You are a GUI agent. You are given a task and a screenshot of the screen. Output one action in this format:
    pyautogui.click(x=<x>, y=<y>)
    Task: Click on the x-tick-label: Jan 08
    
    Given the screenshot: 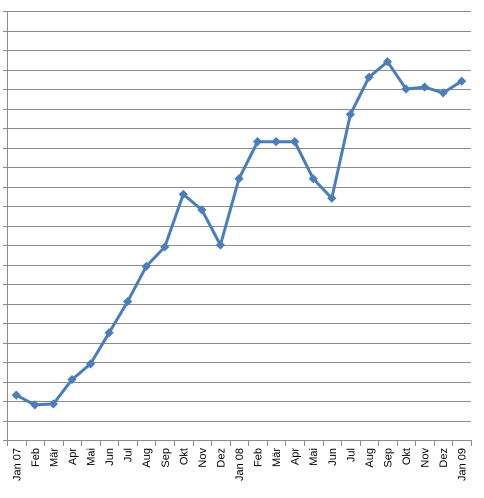 What is the action you would take?
    pyautogui.click(x=240, y=464)
    